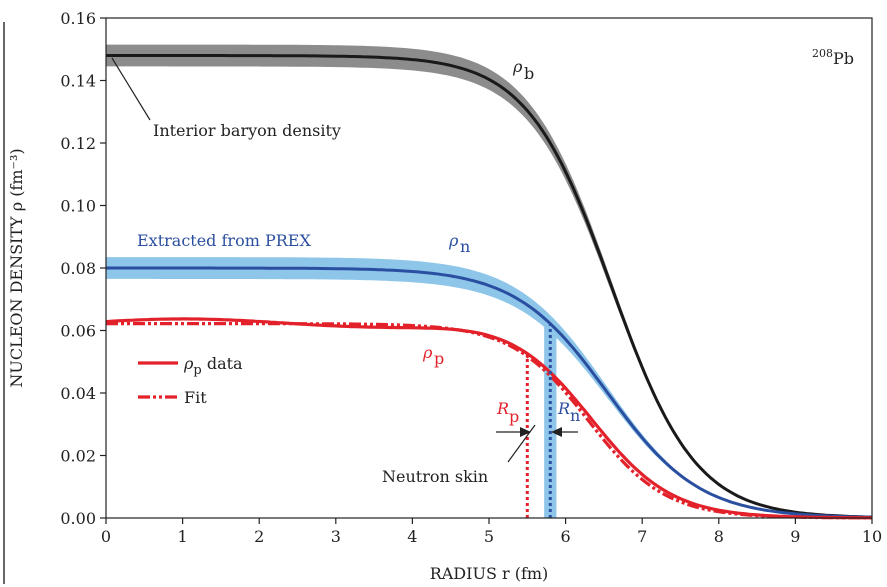  I want to click on x-tick-label: 2, so click(259, 536).